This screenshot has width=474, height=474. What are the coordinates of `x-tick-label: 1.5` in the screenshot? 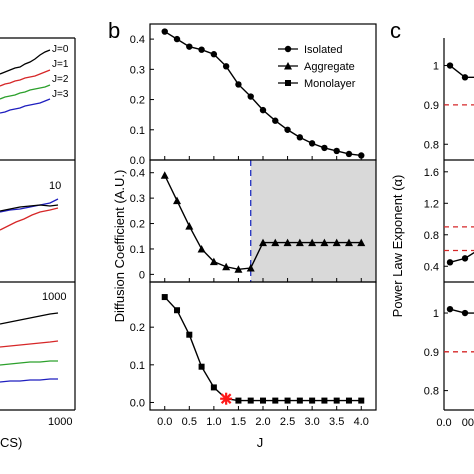 It's located at (238, 422).